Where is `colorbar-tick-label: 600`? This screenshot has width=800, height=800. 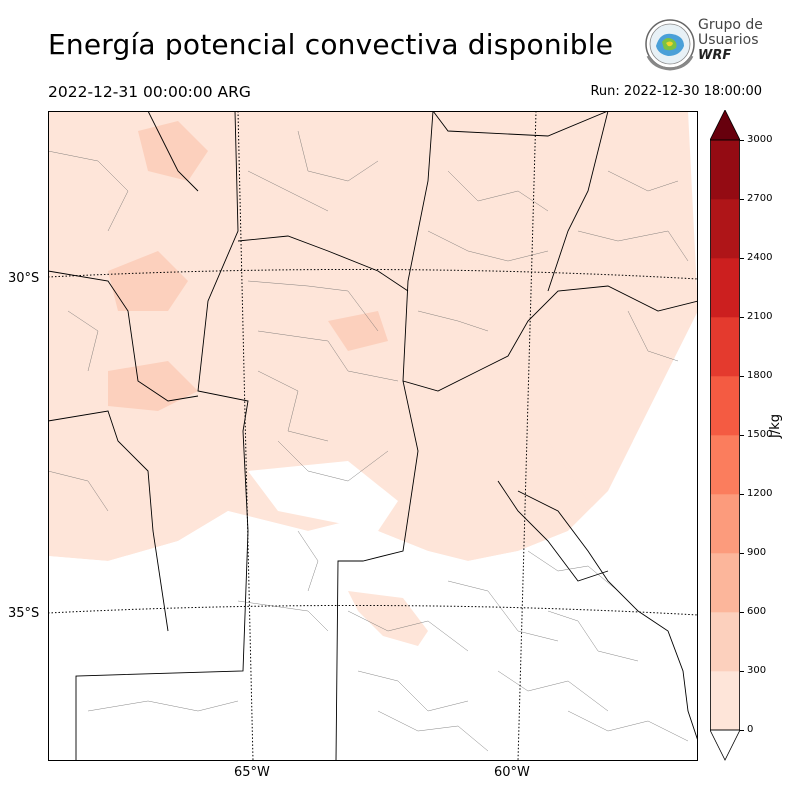 colorbar-tick-label: 600 is located at coordinates (757, 611).